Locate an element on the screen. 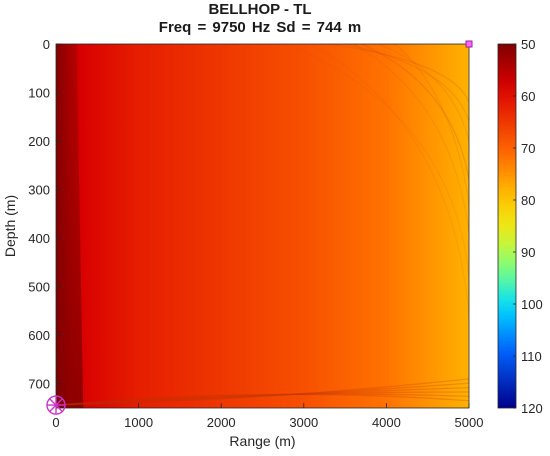 Image resolution: width=550 pixels, height=456 pixels. x-tick-label: 1000 is located at coordinates (138, 422).